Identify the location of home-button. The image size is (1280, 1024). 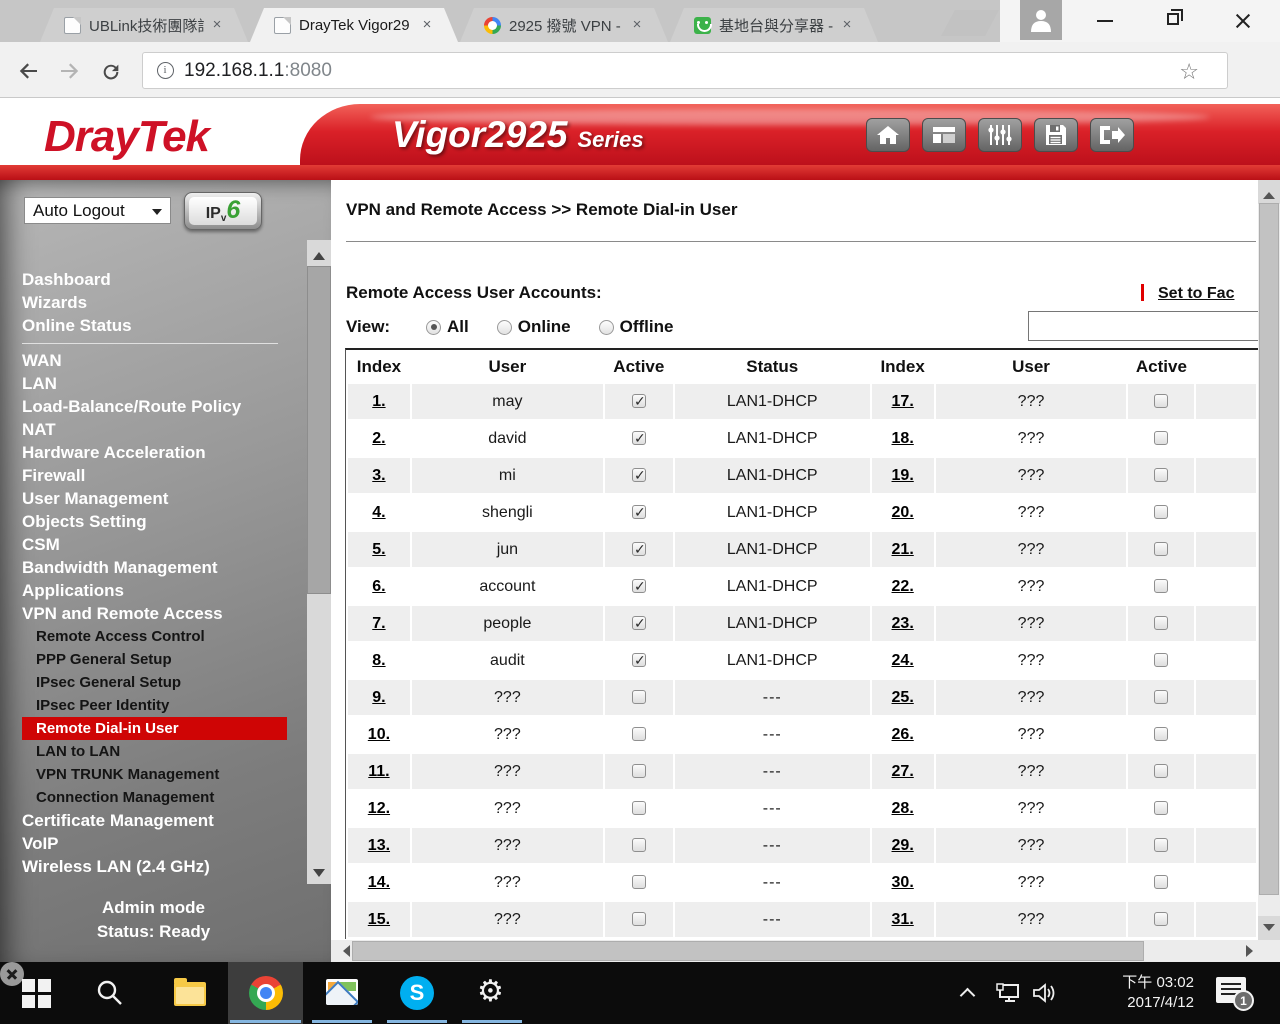
(888, 135).